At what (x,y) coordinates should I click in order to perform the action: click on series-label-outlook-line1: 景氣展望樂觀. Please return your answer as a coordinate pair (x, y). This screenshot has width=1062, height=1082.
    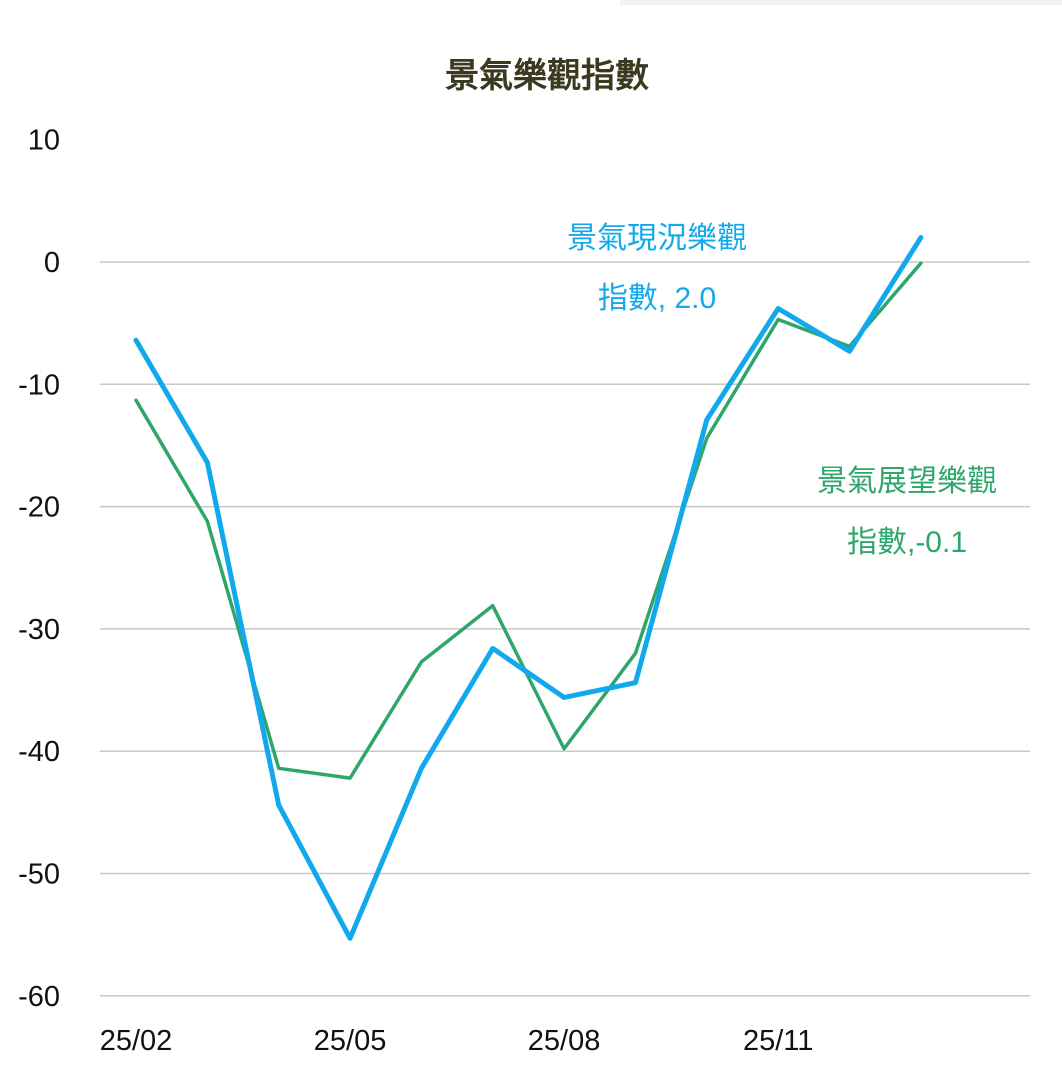
    Looking at the image, I should click on (907, 481).